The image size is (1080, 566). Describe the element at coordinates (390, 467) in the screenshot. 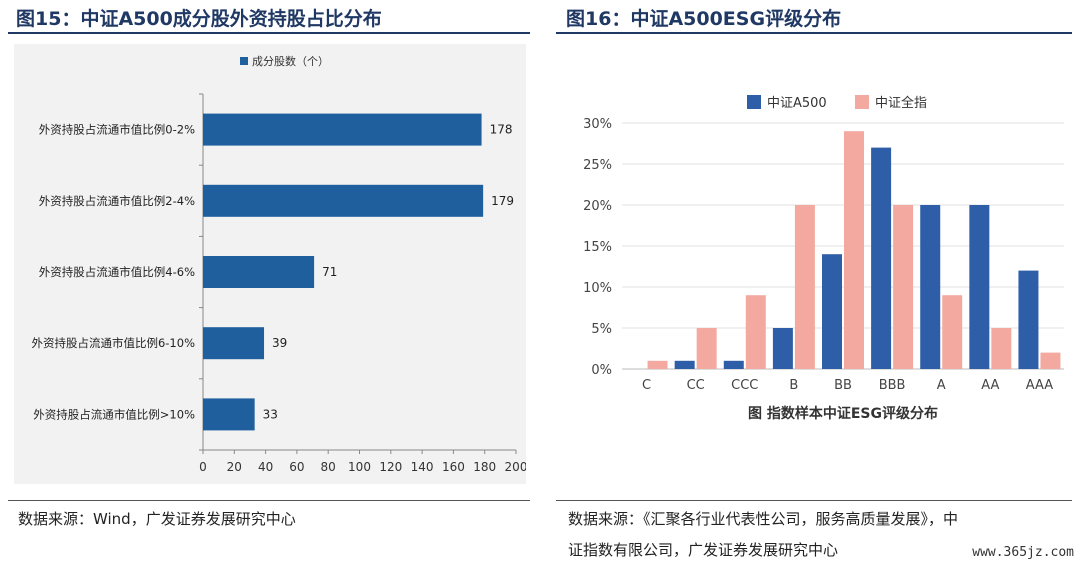

I see `x-tick-label: 120` at that location.